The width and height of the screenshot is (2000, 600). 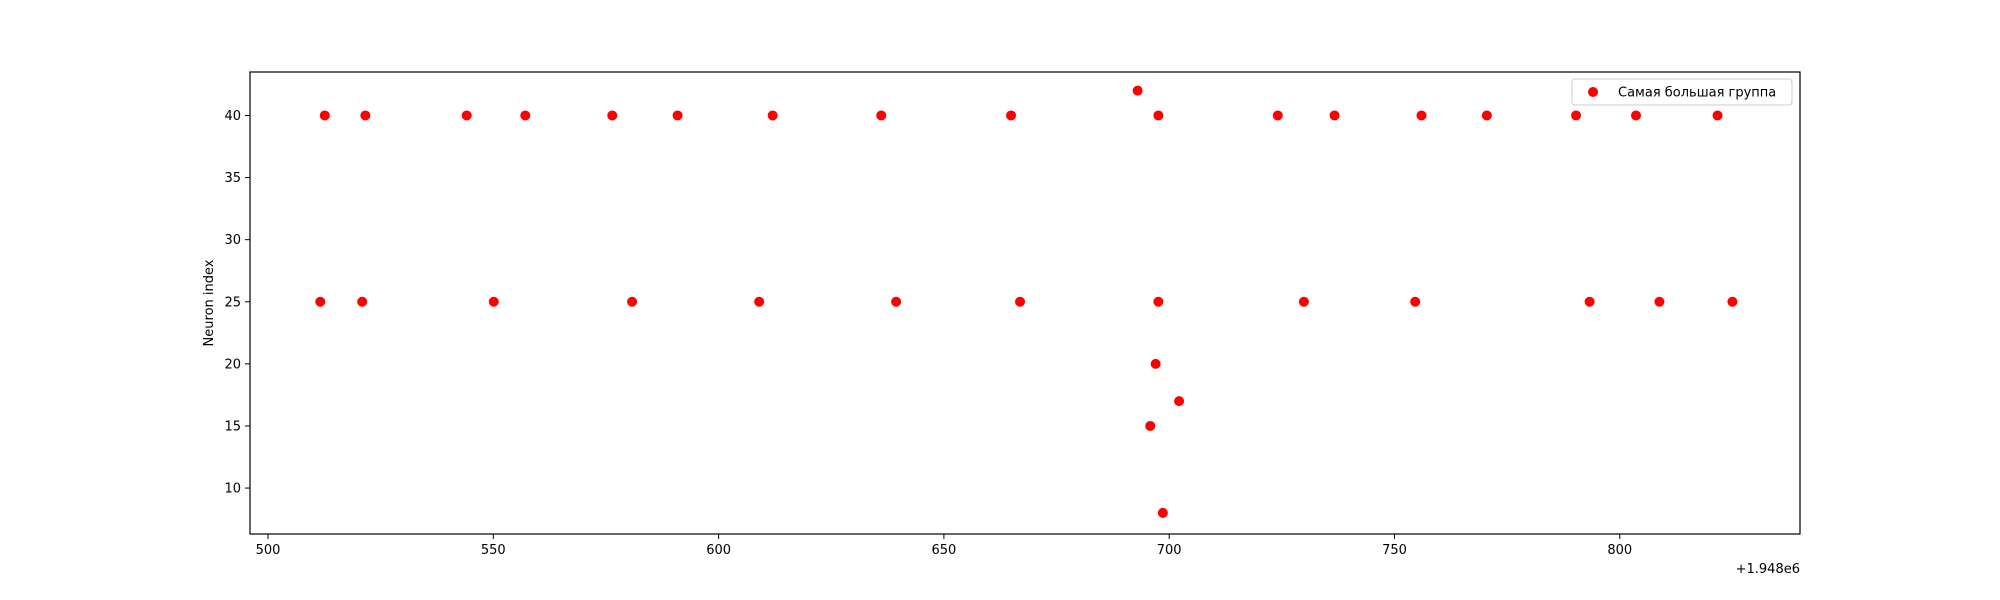 I want to click on x-tick-label: 800, so click(x=1619, y=550).